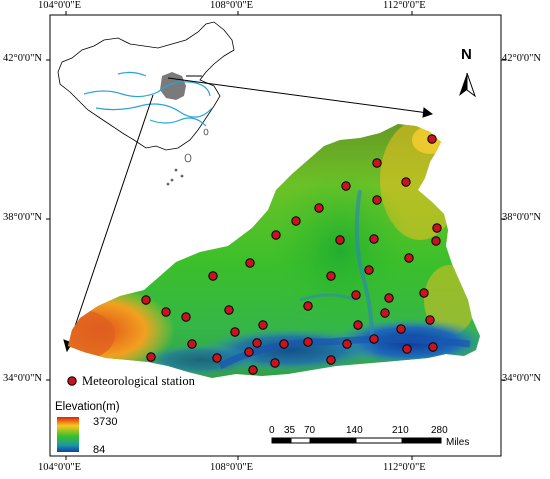 The width and height of the screenshot is (550, 479). I want to click on inset-china-map, so click(146, 103).